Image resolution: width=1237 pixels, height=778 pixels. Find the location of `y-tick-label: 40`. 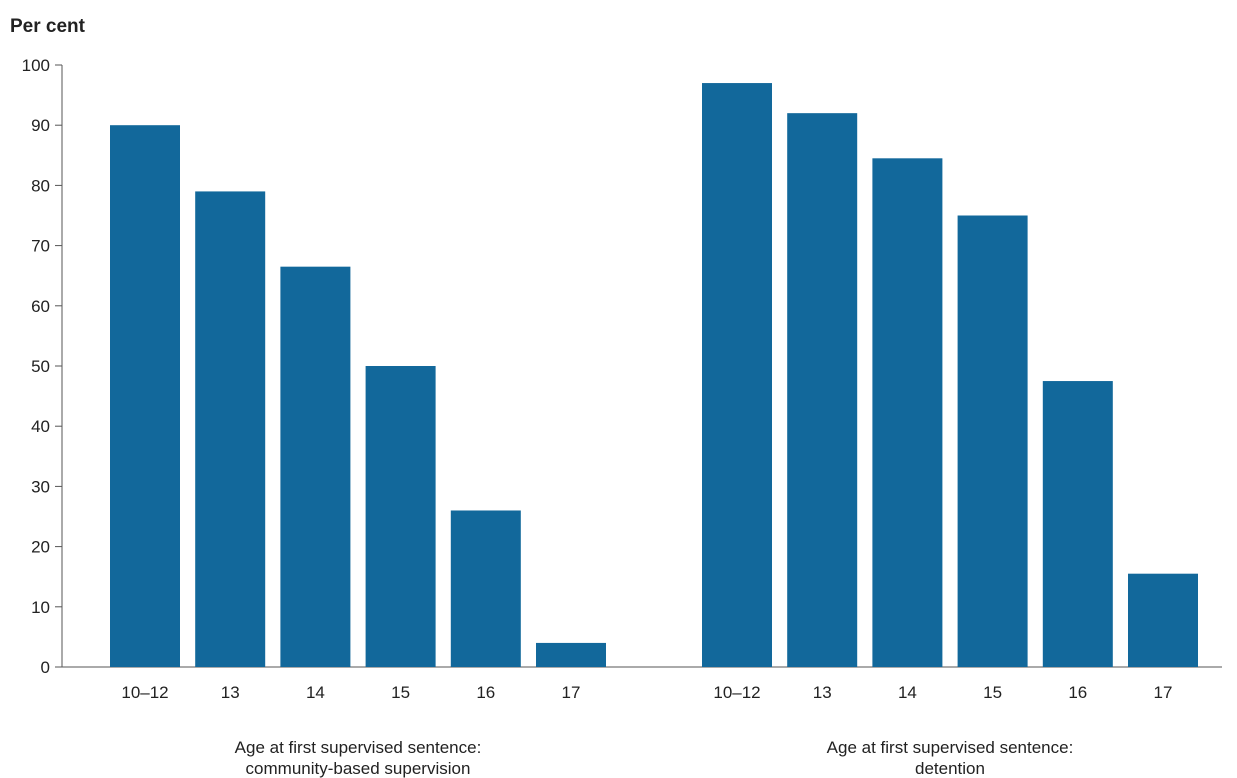

y-tick-label: 40 is located at coordinates (40, 426).